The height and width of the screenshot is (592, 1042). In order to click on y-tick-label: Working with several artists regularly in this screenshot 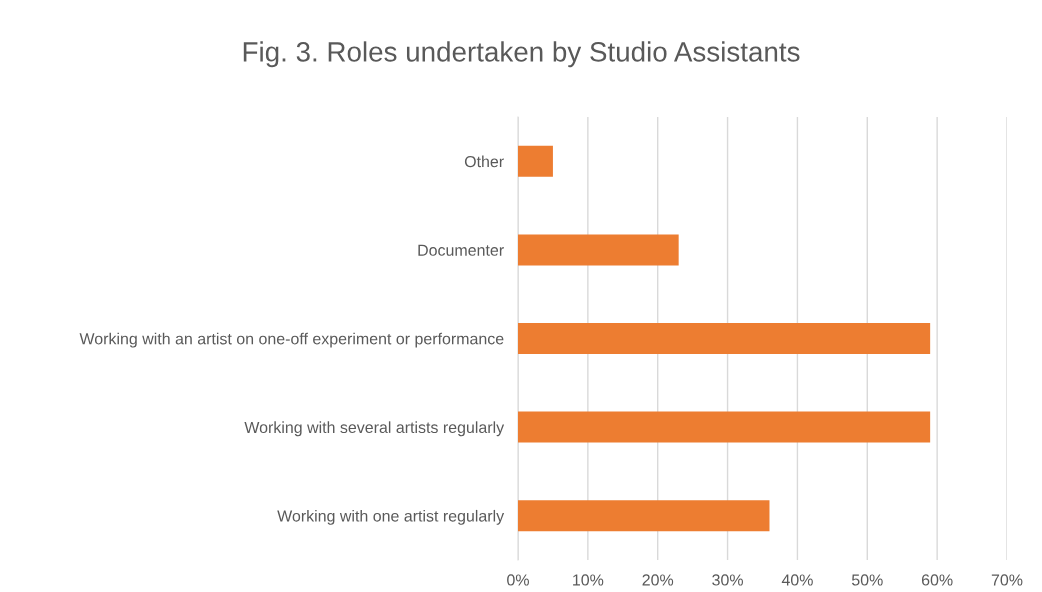, I will do `click(374, 429)`.